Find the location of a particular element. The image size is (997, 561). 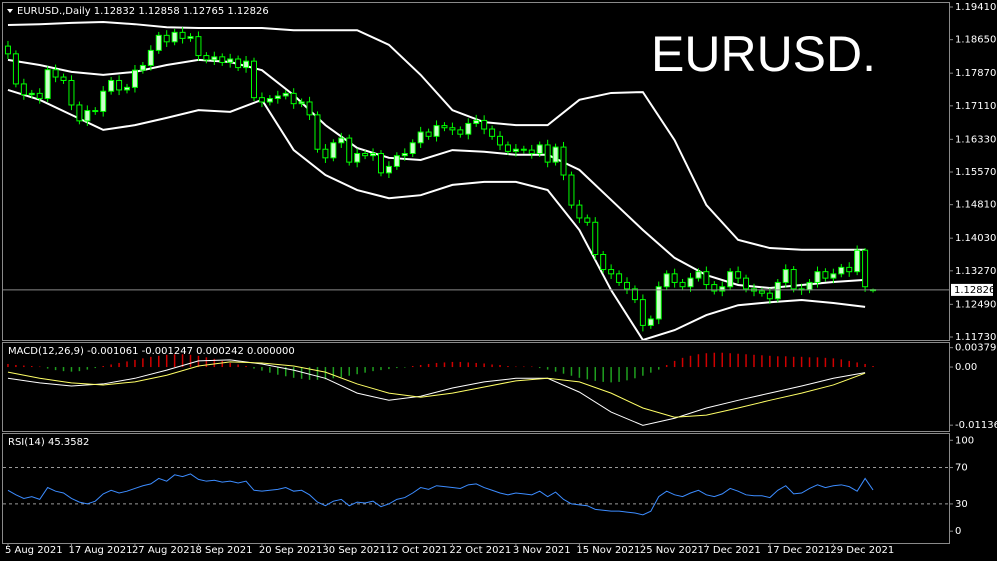

watermark: EURUSD. is located at coordinates (763, 54).